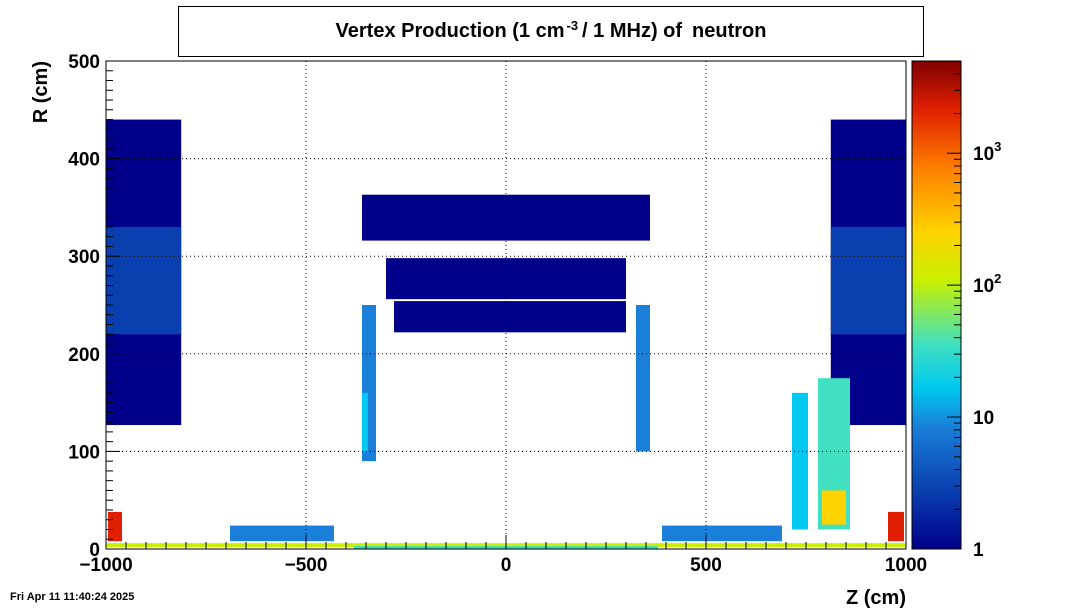  What do you see at coordinates (876, 598) in the screenshot?
I see `x-axis-label: Z (cm)` at bounding box center [876, 598].